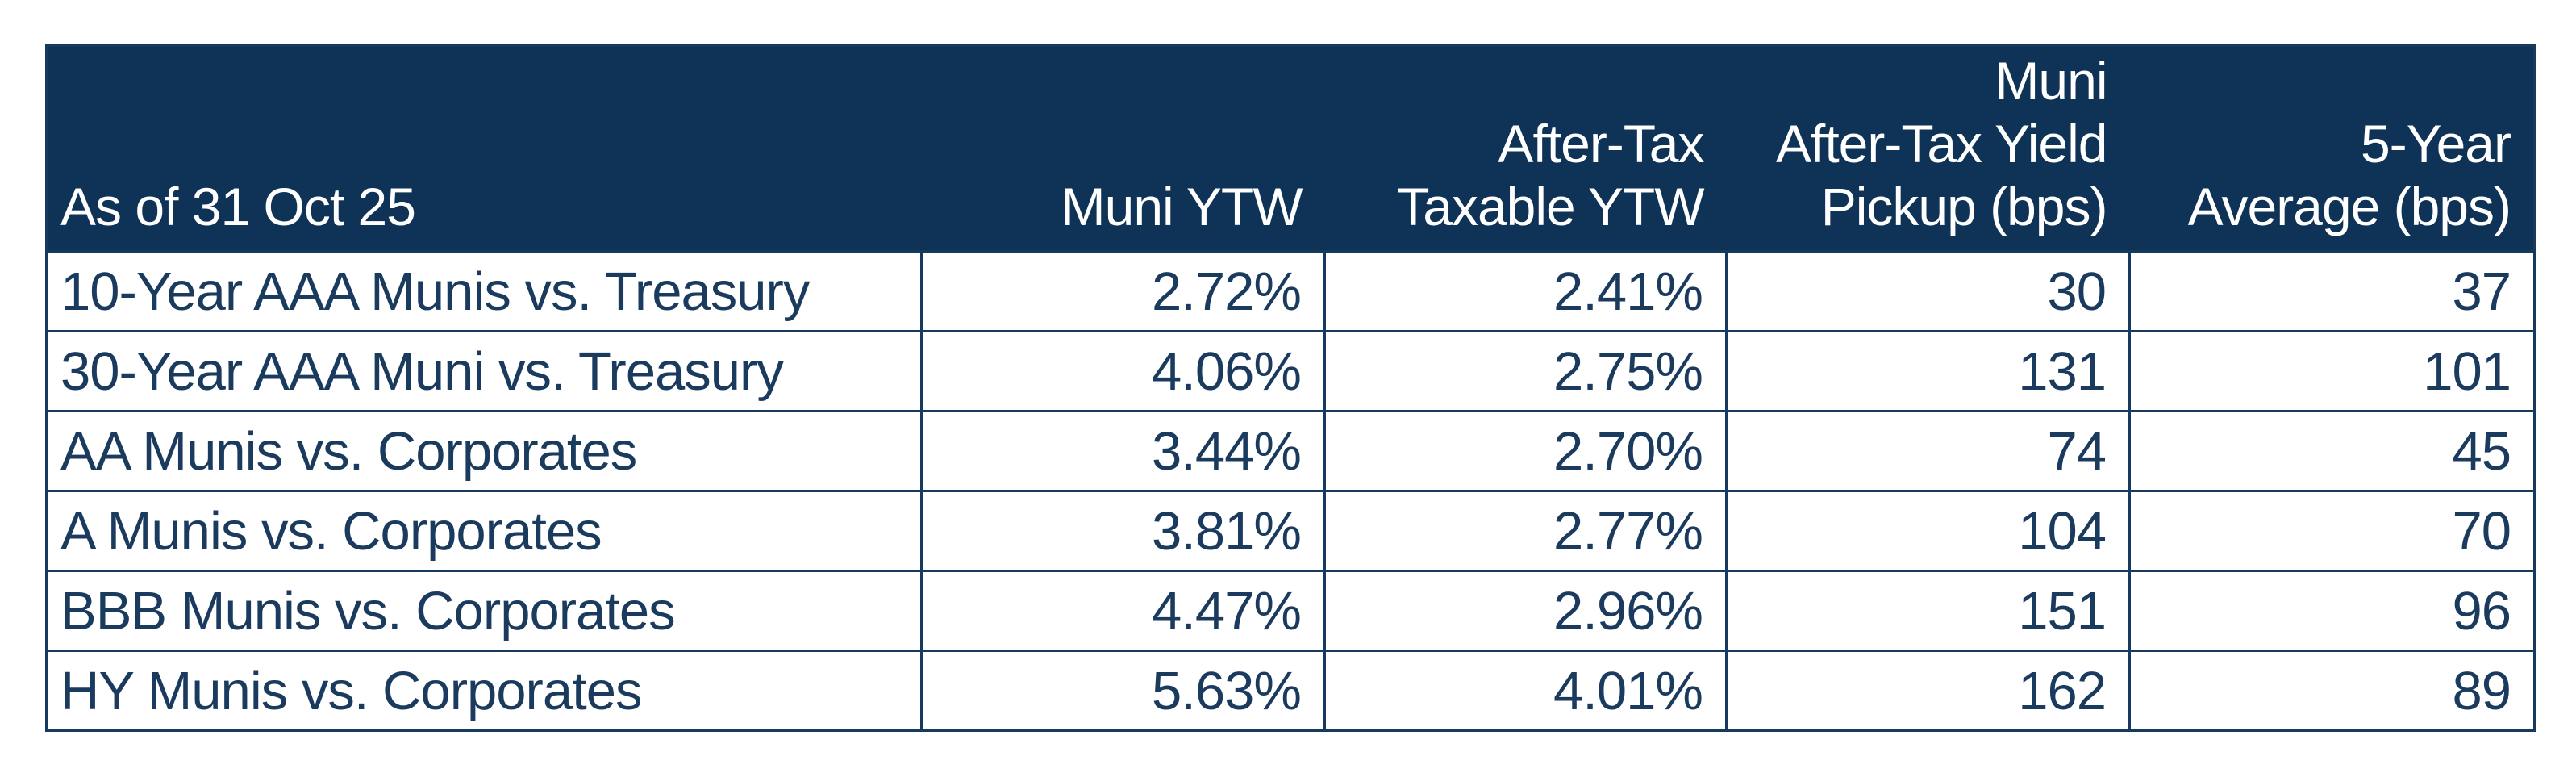 This screenshot has width=2576, height=773. I want to click on row-label: AA Munis vs. Corporates, so click(484, 451).